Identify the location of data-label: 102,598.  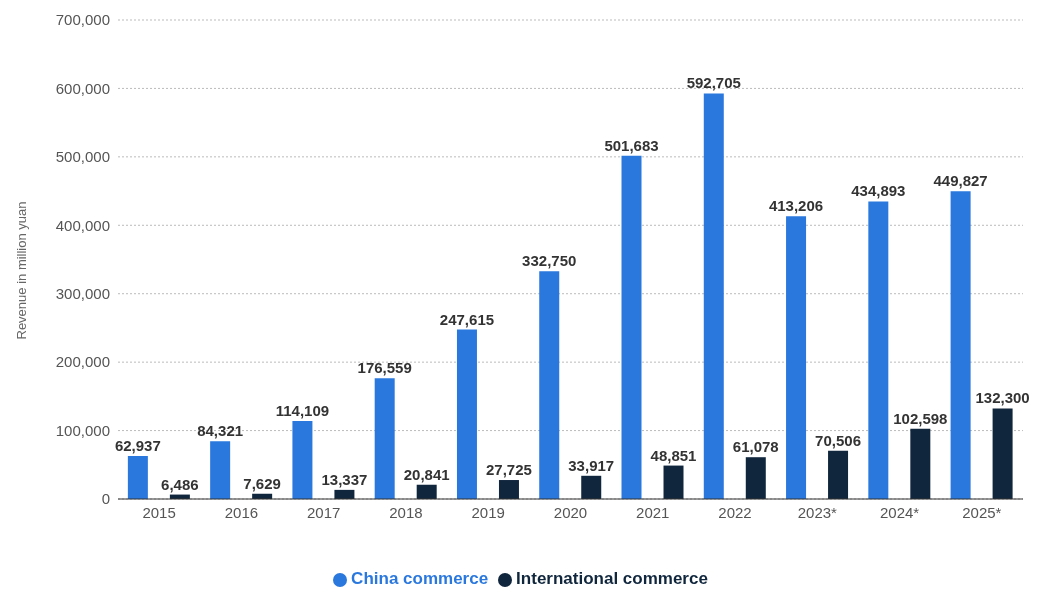
(920, 418).